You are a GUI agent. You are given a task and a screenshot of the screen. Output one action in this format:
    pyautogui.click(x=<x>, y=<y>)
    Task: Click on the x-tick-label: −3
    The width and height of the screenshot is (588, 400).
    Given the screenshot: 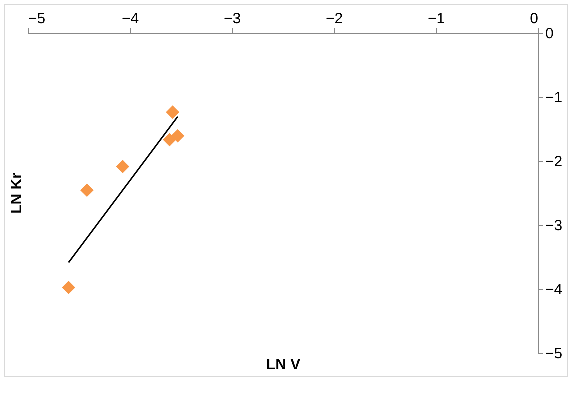 What is the action you would take?
    pyautogui.click(x=233, y=19)
    